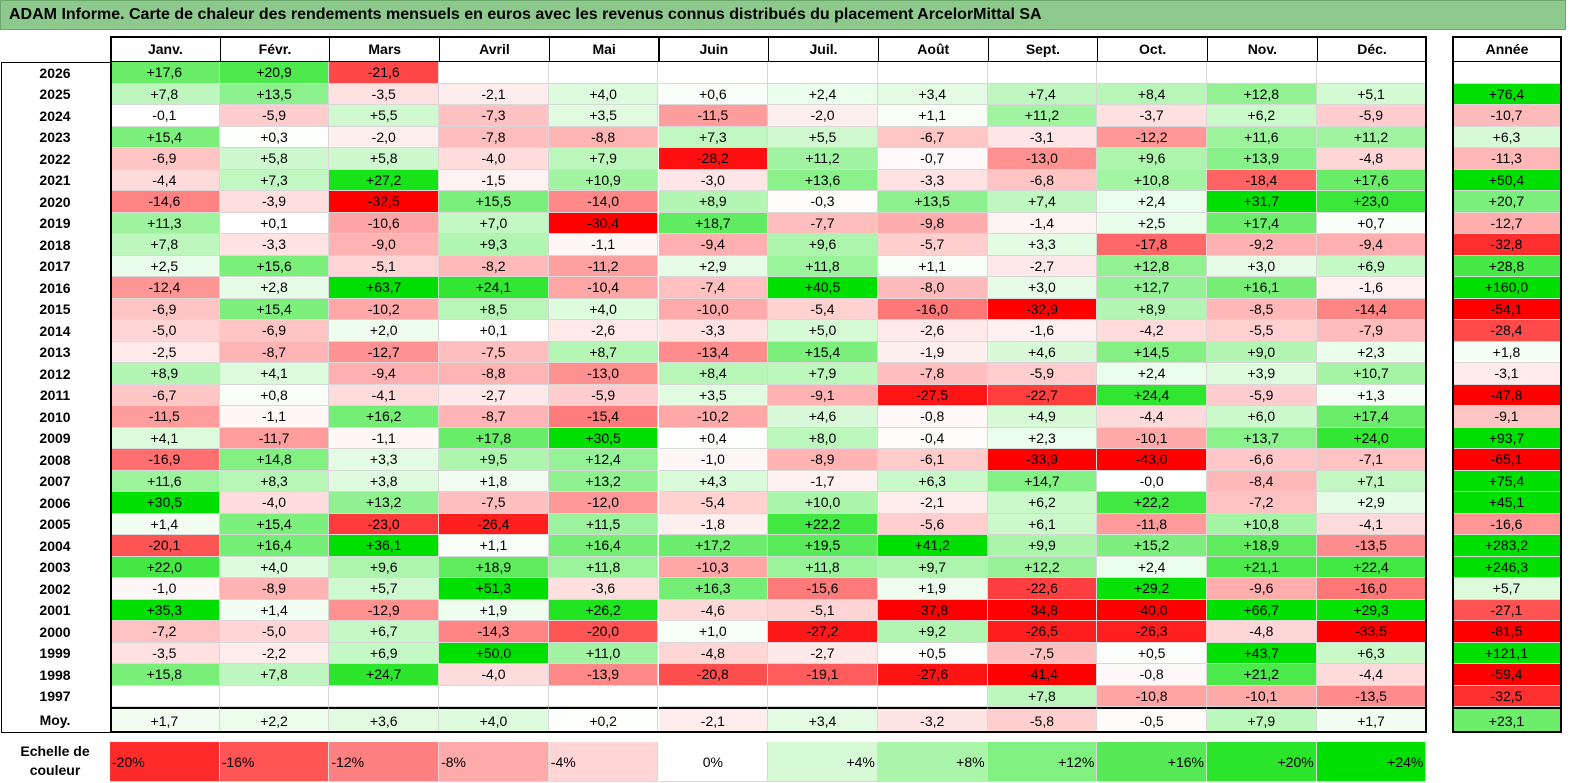 This screenshot has height=783, width=1570. What do you see at coordinates (55, 675) in the screenshot?
I see `row-year-label: 1998` at bounding box center [55, 675].